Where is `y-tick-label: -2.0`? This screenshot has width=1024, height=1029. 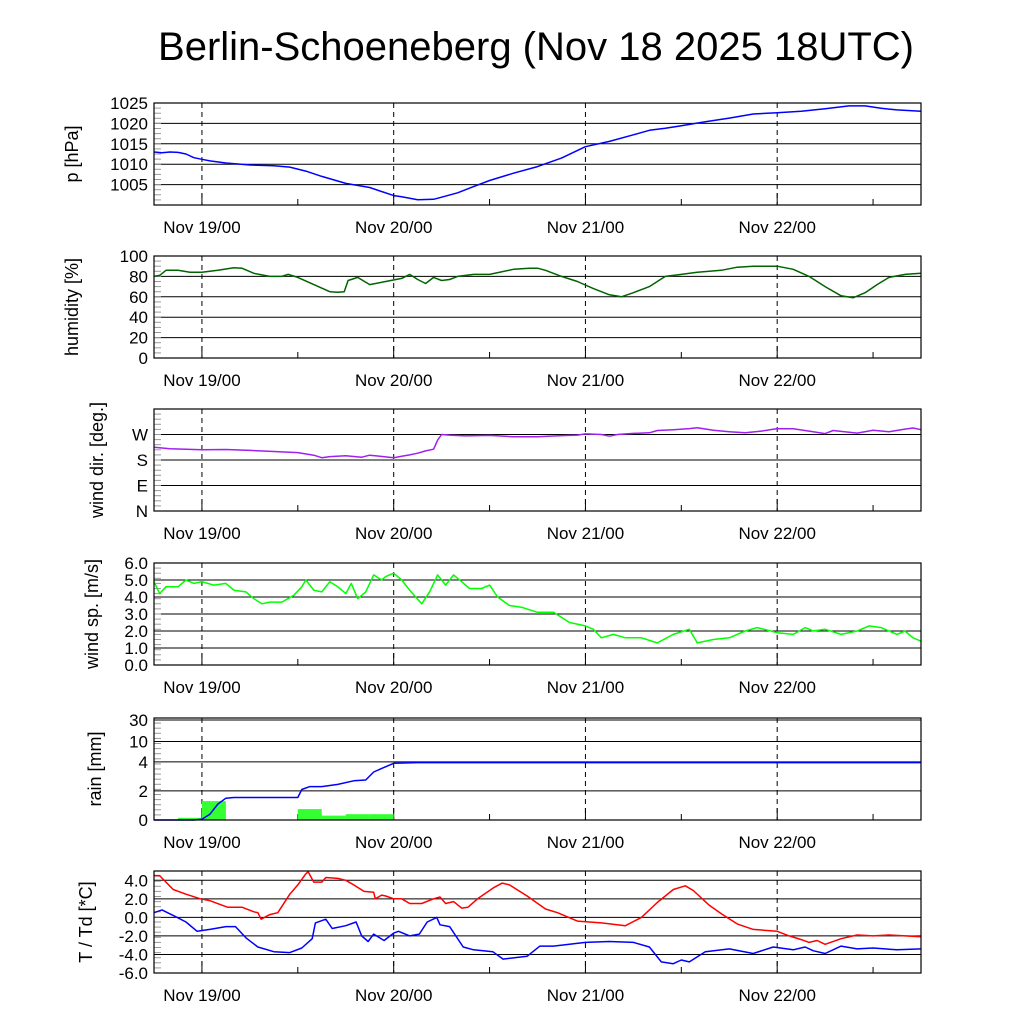
y-tick-label: -2.0 is located at coordinates (133, 936).